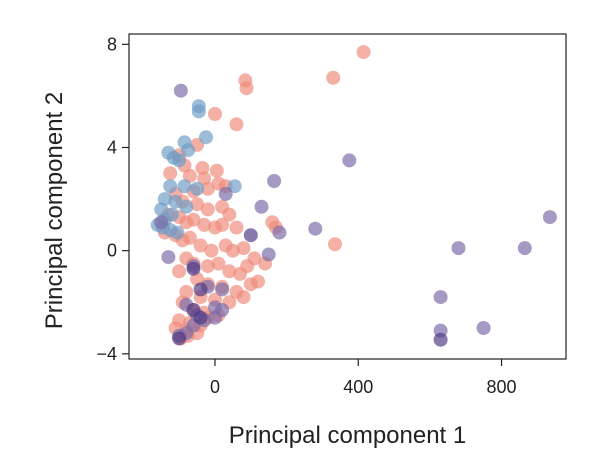  Describe the element at coordinates (54, 210) in the screenshot. I see `y-axis-label: Principal component 2` at that location.